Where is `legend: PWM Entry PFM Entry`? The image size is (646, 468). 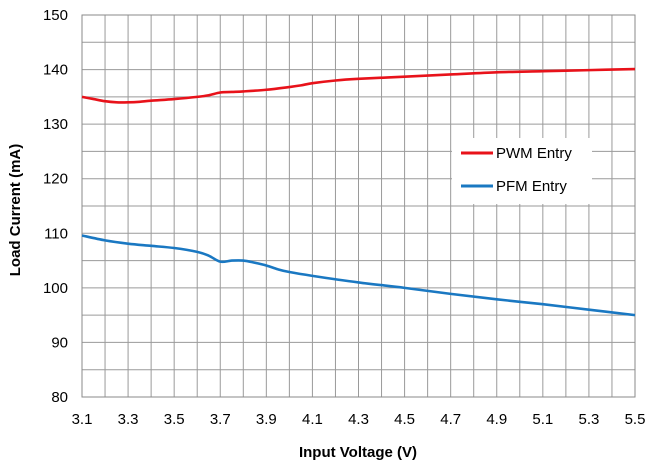 legend: PWM Entry PFM Entry is located at coordinates (522, 171).